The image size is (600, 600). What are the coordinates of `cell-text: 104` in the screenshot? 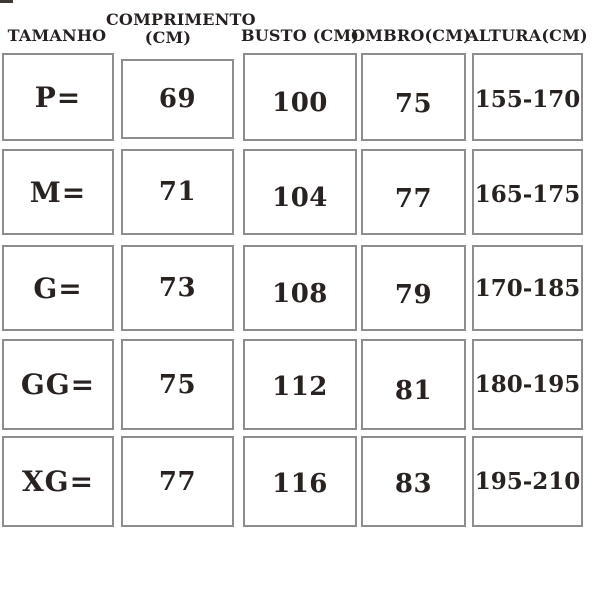 It's located at (300, 198).